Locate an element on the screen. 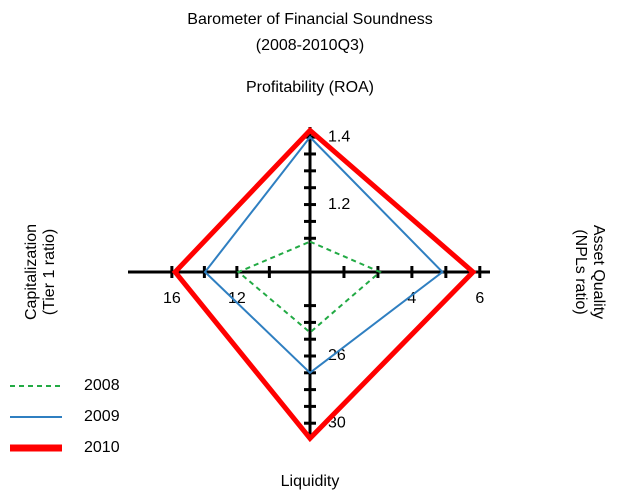 The height and width of the screenshot is (493, 621). legend-label: 2008 is located at coordinates (102, 385).